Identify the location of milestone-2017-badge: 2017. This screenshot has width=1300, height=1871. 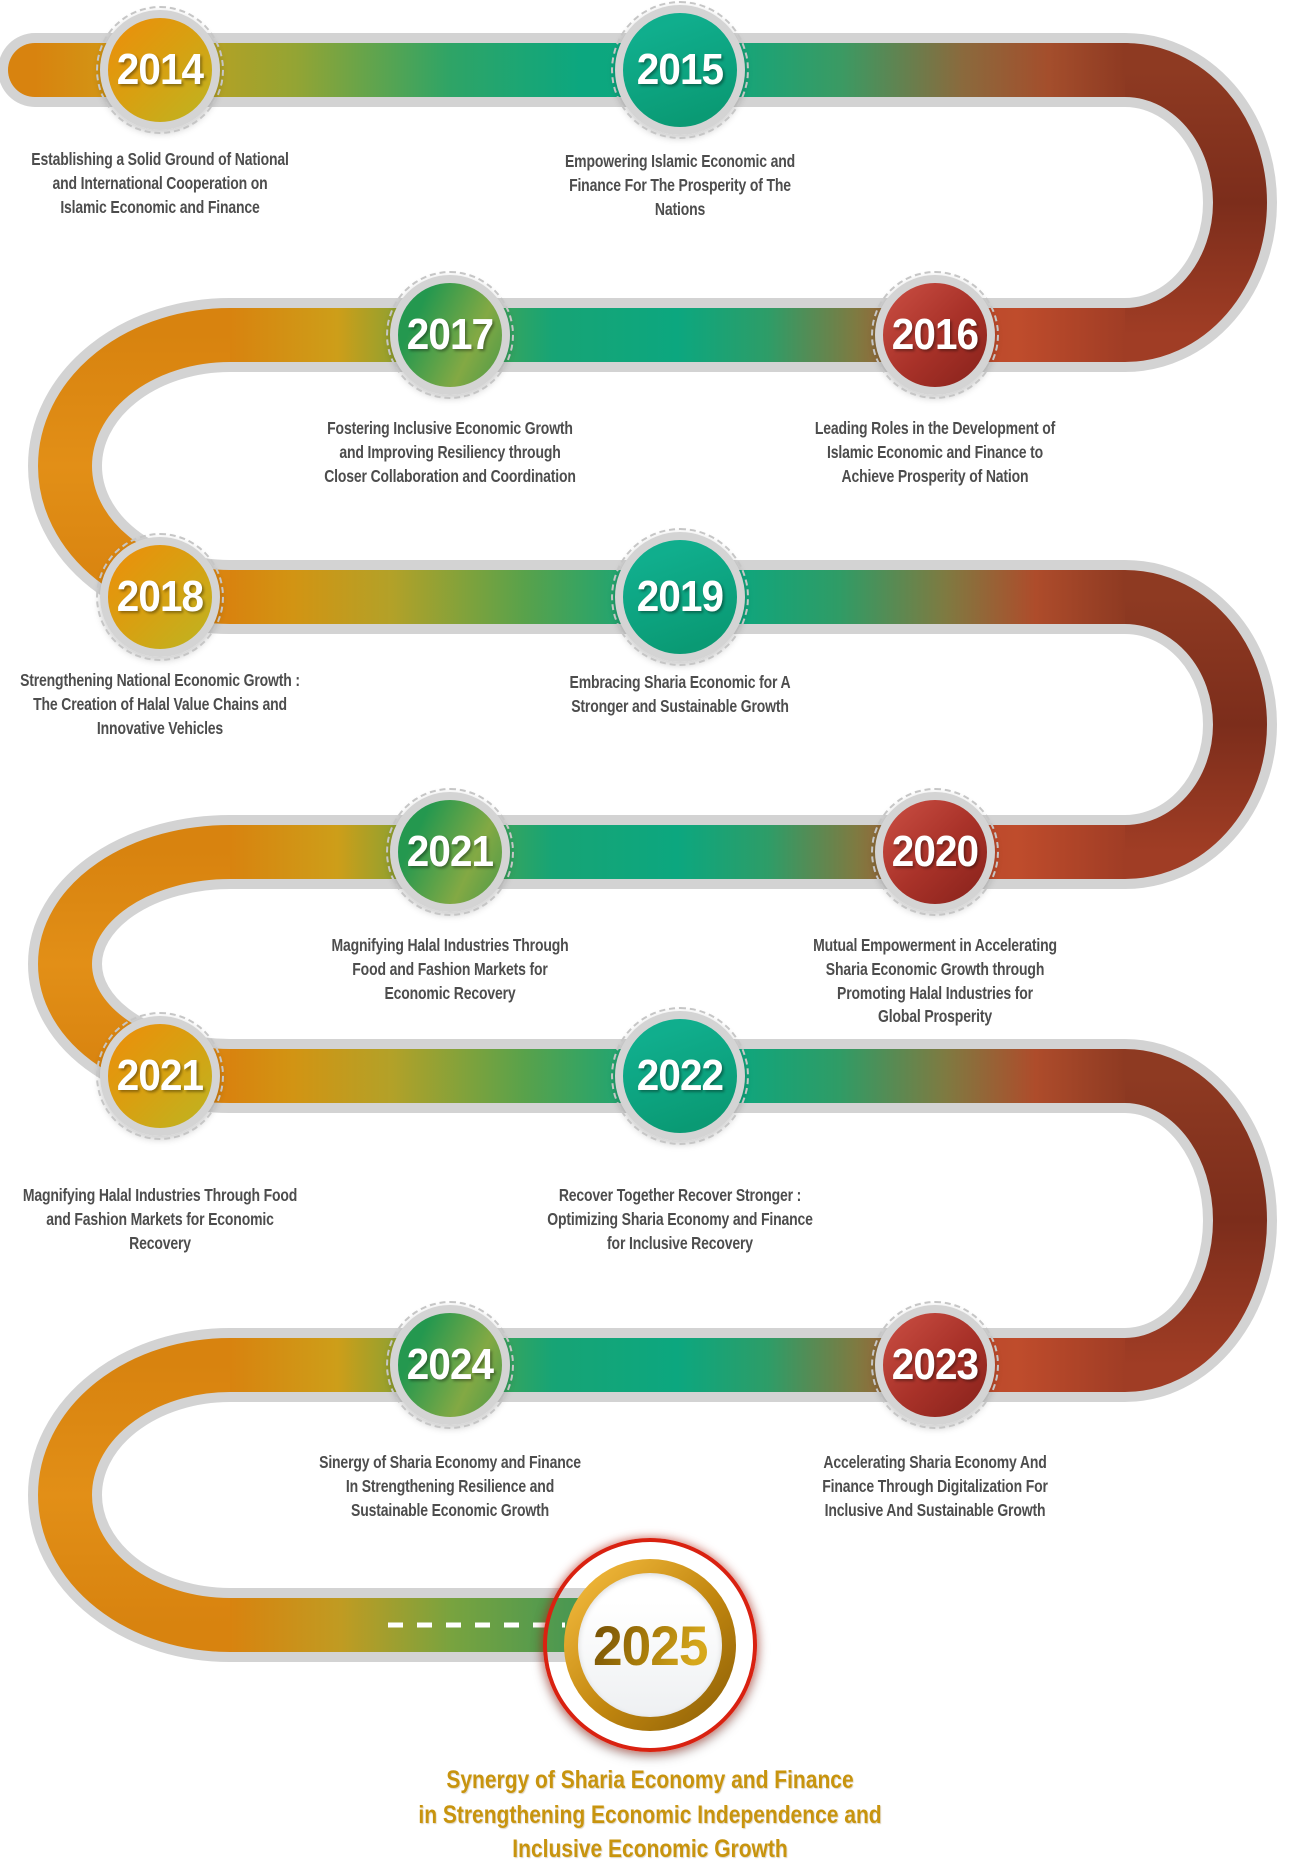
(450, 335).